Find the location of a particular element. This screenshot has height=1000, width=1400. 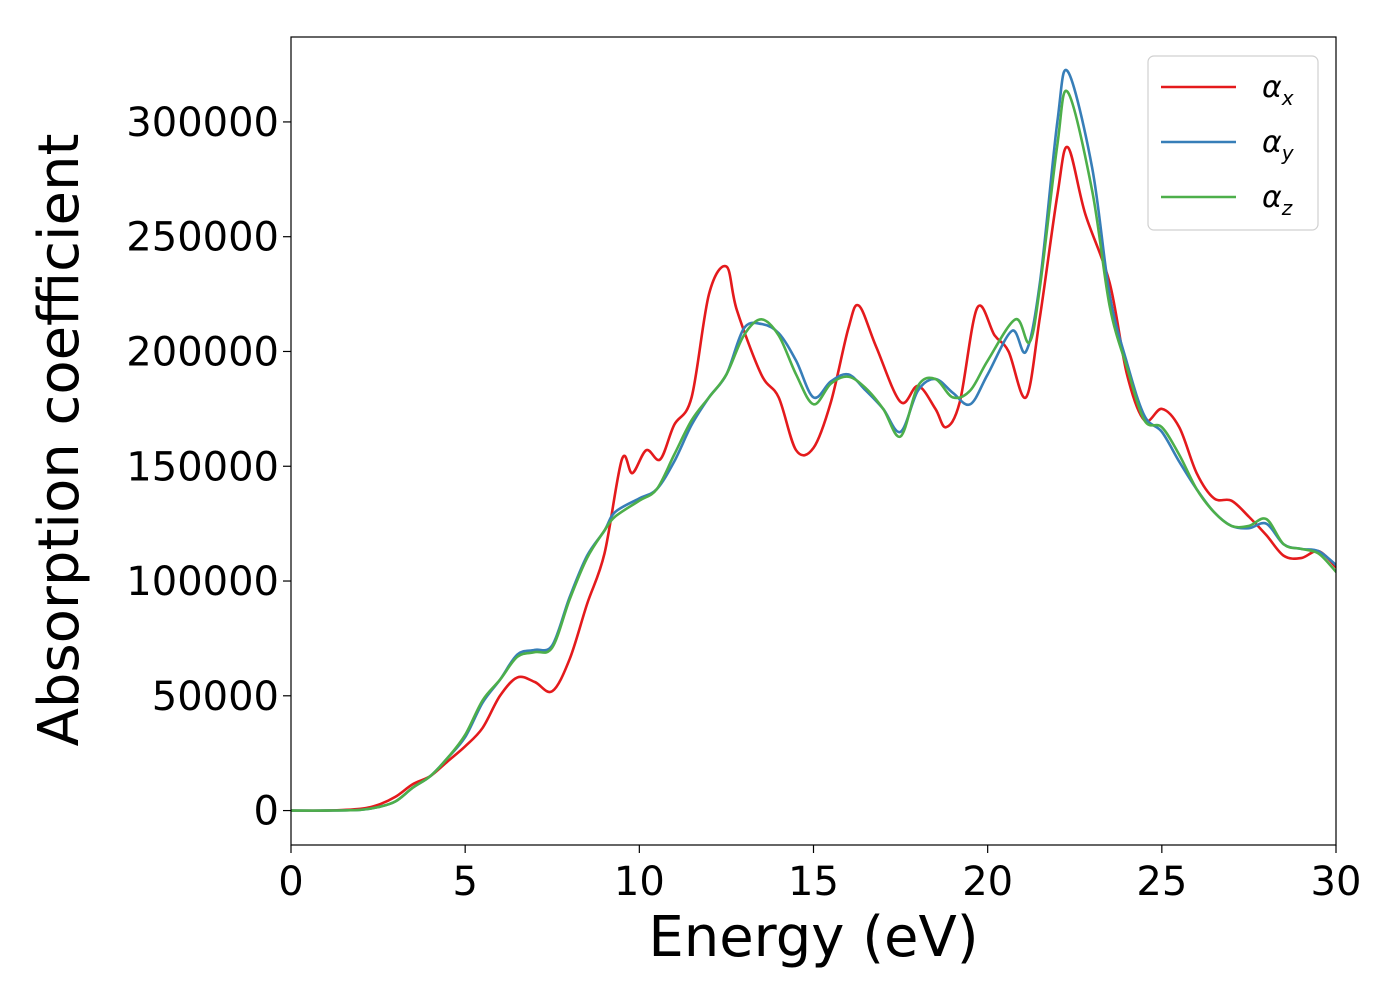

y-tick-label: 200000 is located at coordinates (202, 352).